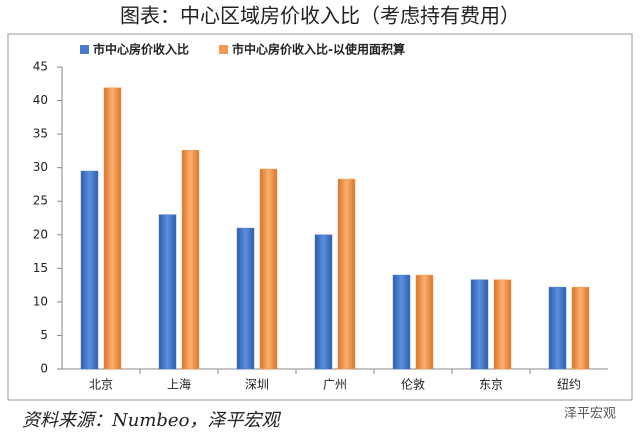  What do you see at coordinates (40, 167) in the screenshot?
I see `y-tick-label: 30` at bounding box center [40, 167].